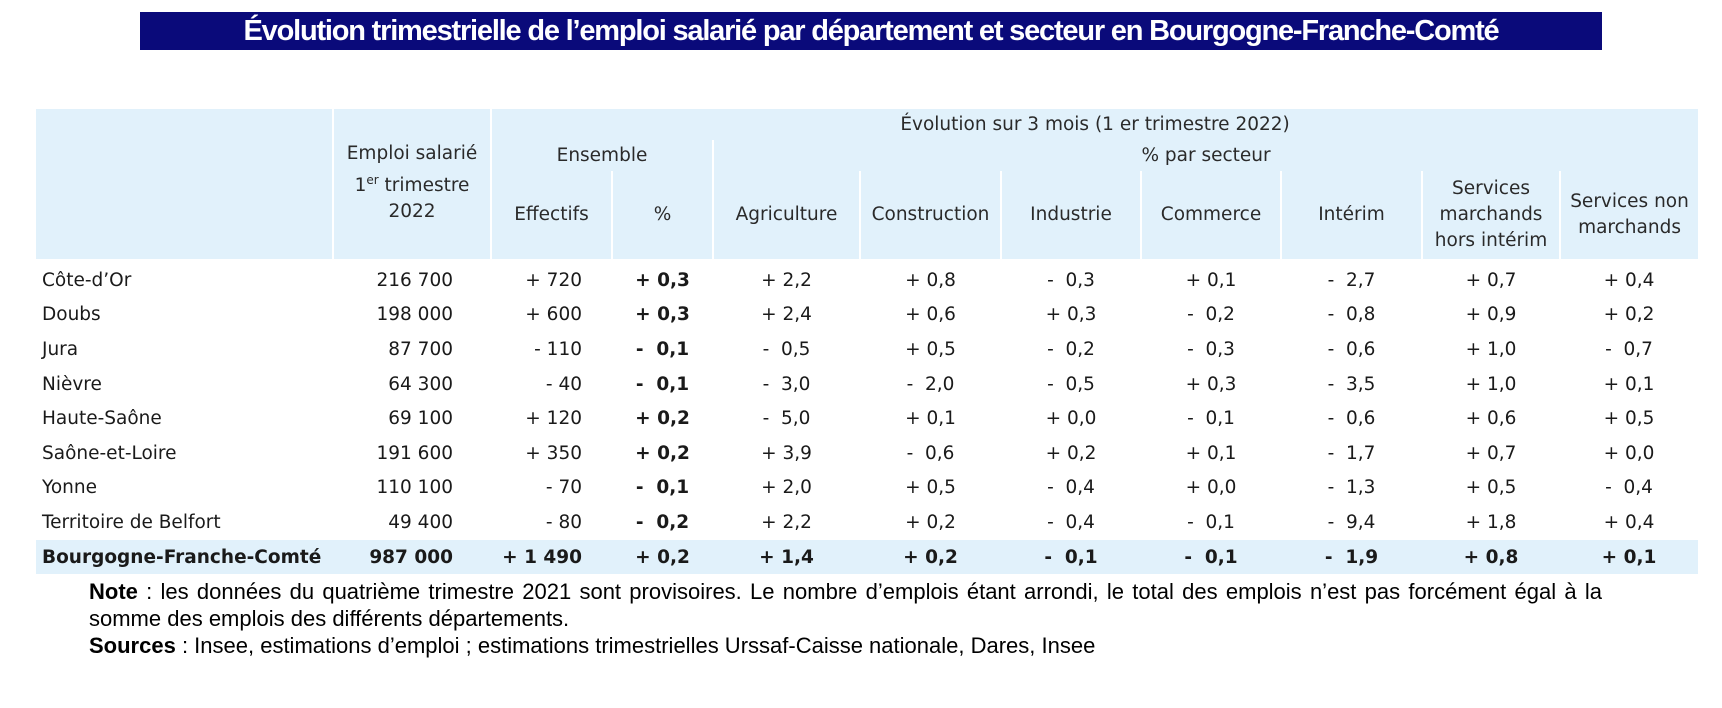  I want to click on cell-interim: - 1,7, so click(1351, 453).